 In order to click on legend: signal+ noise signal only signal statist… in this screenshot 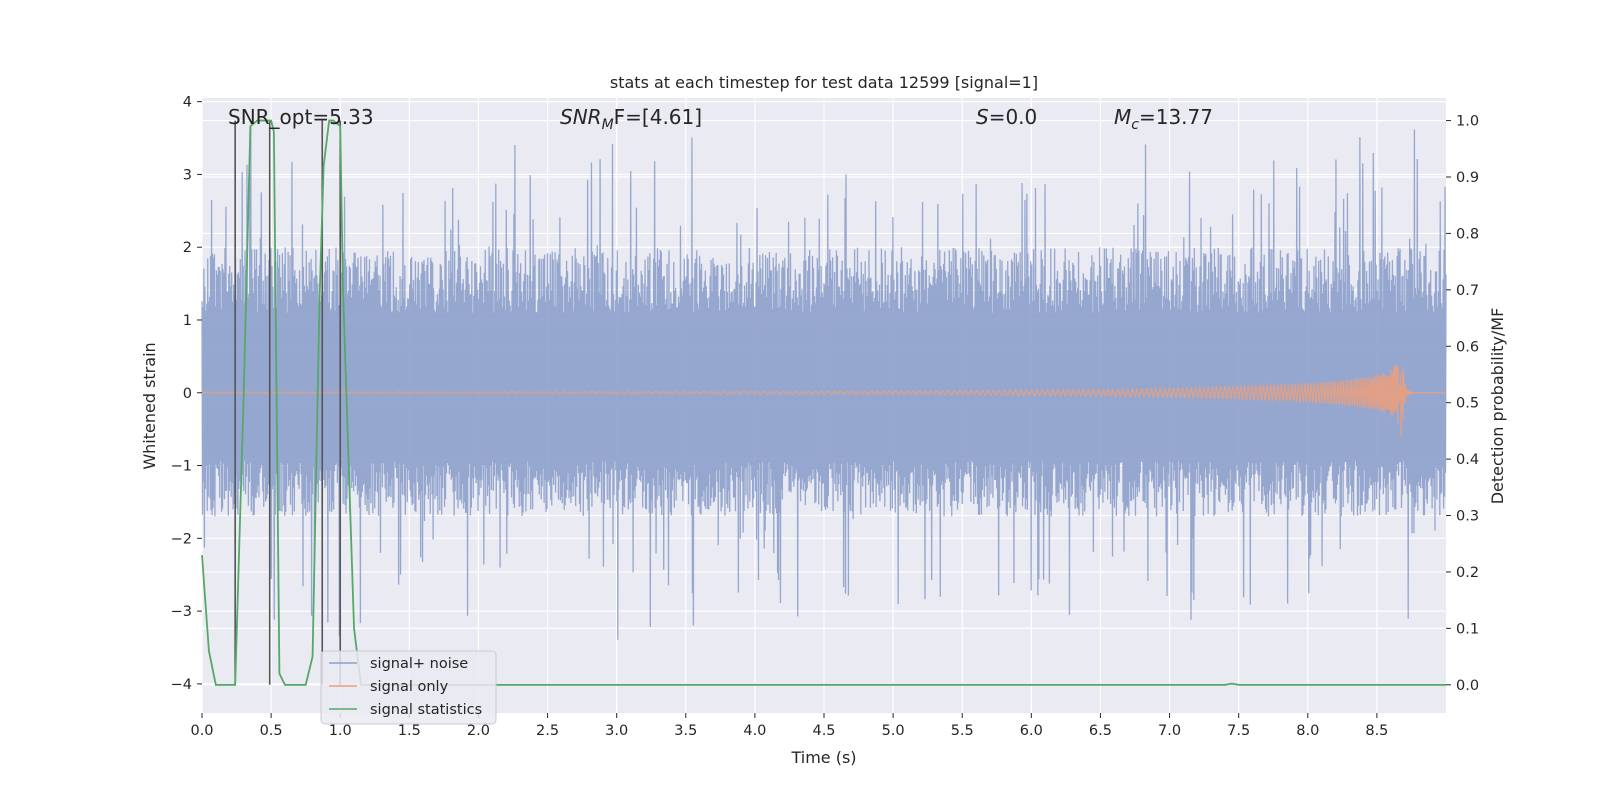, I will do `click(408, 687)`.